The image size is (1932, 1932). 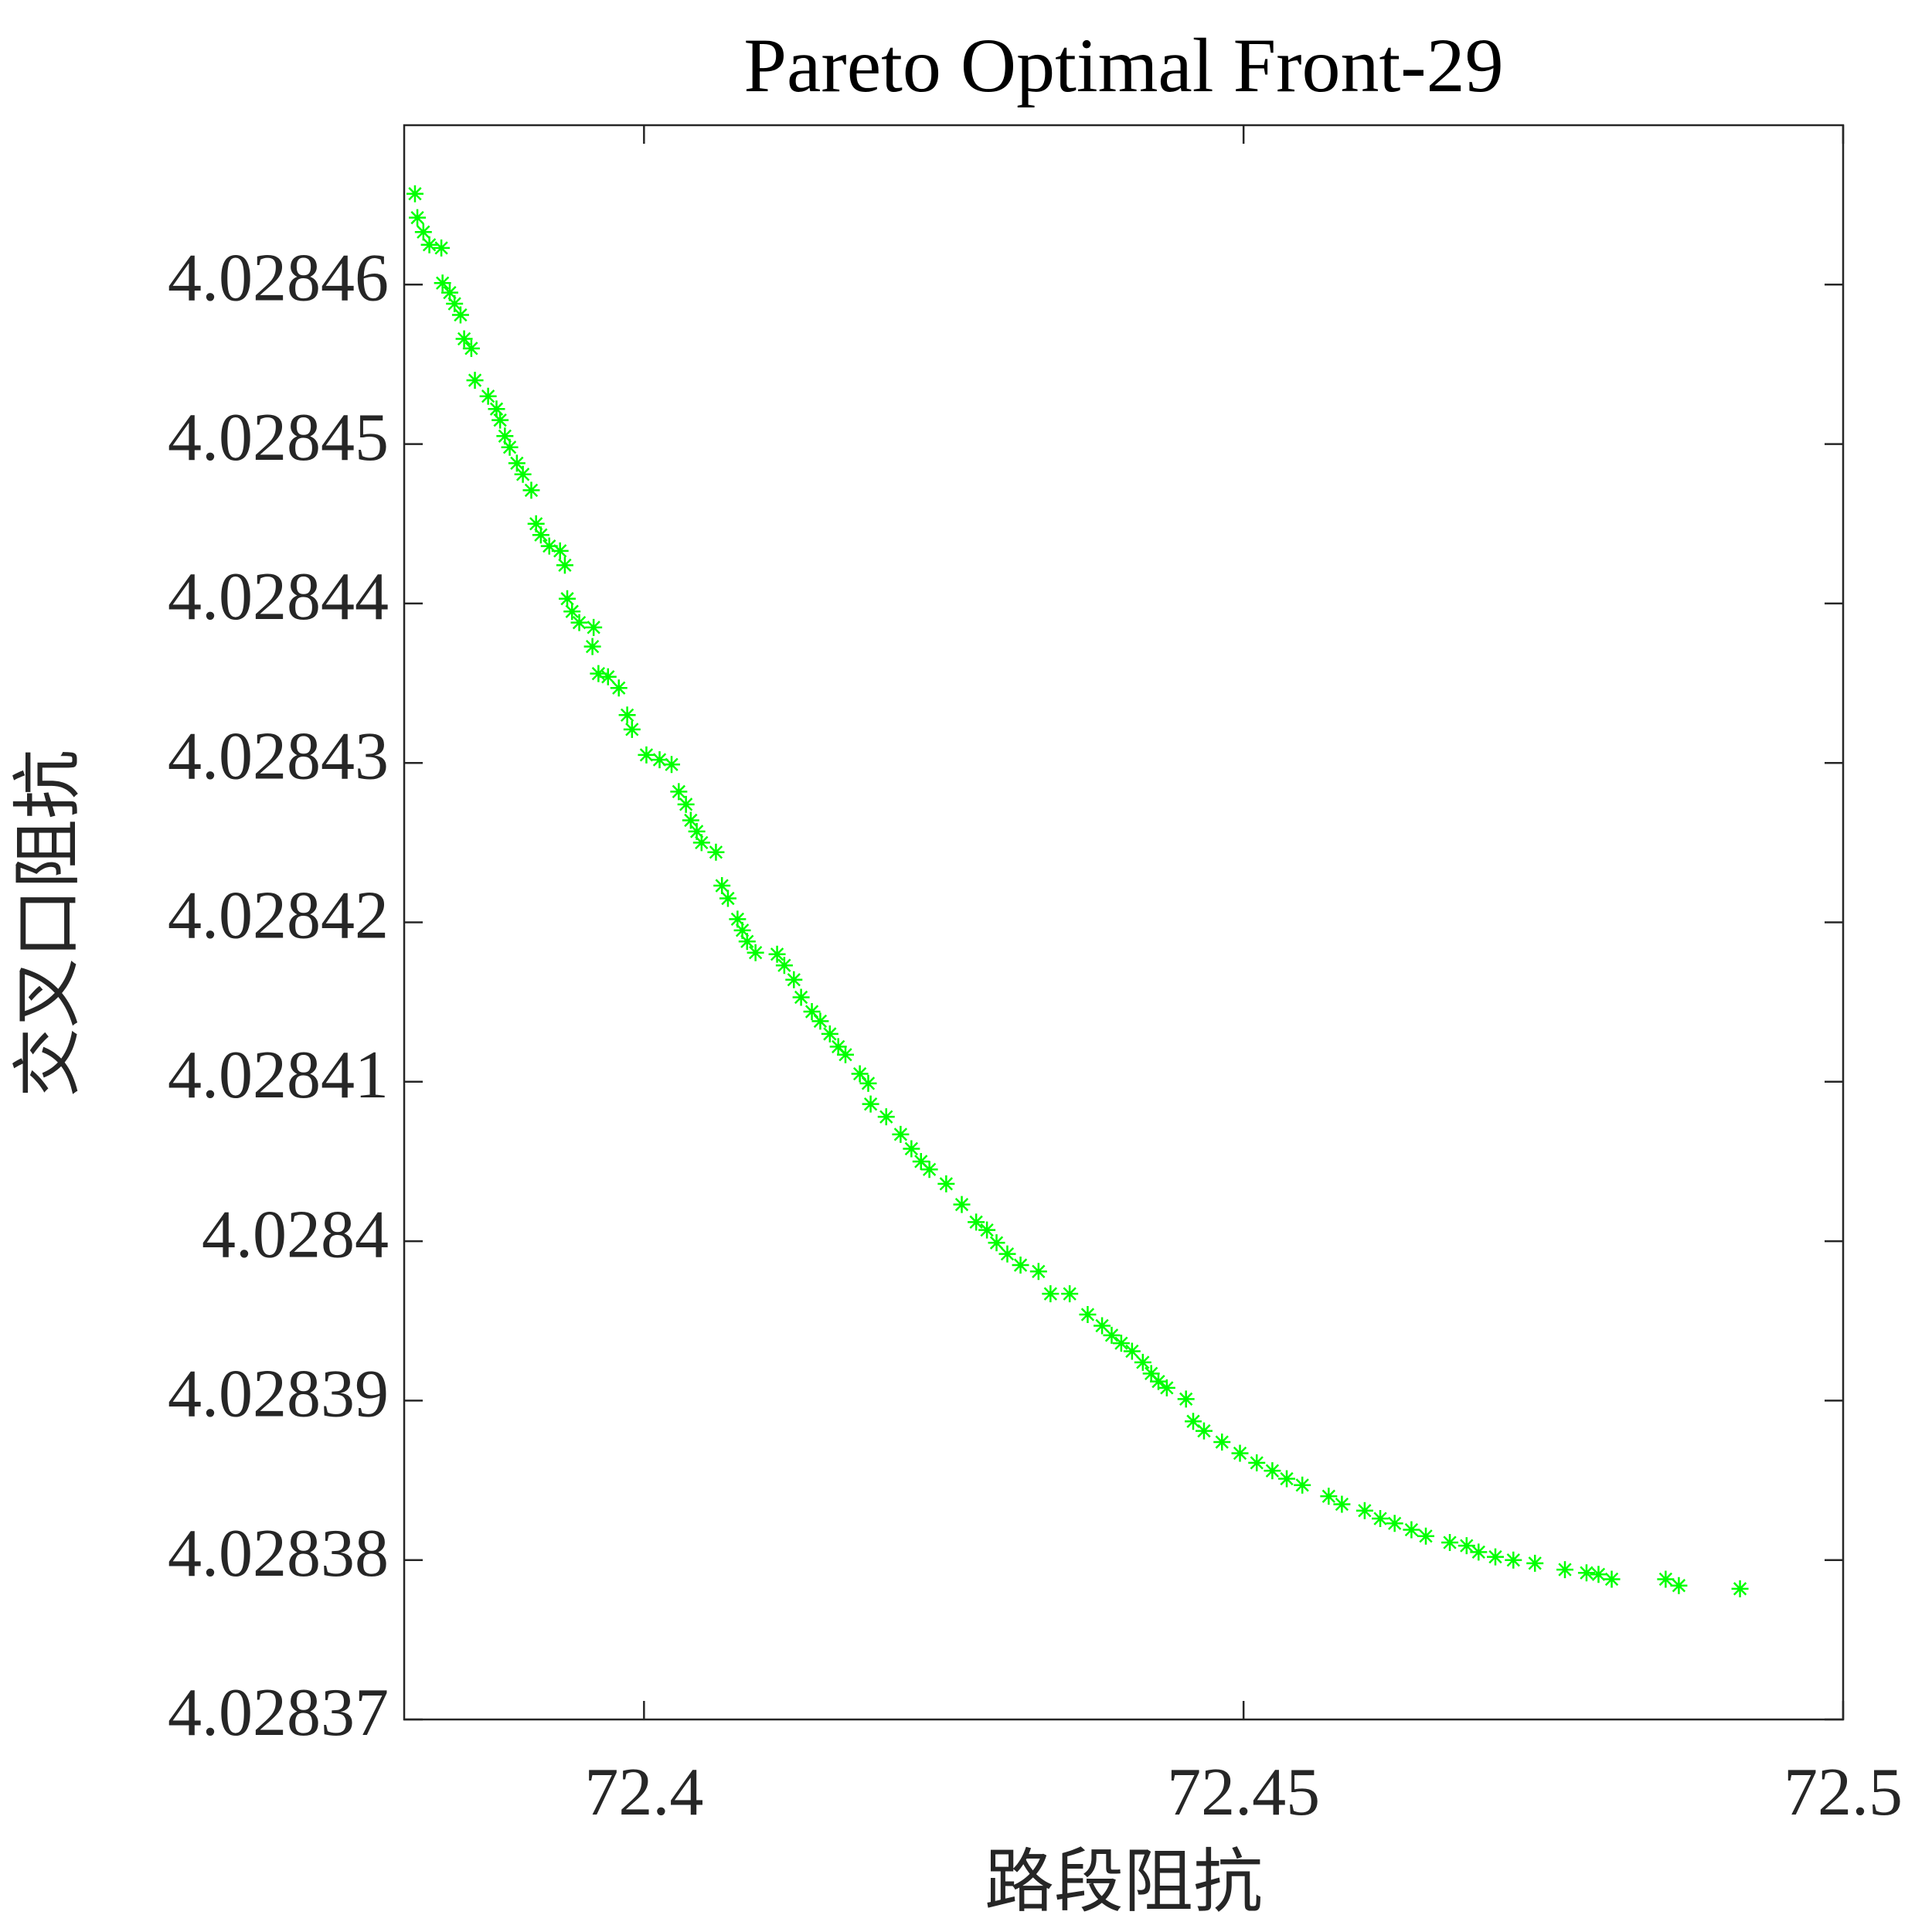 What do you see at coordinates (278, 438) in the screenshot?
I see `y-tick-label: 4.02845` at bounding box center [278, 438].